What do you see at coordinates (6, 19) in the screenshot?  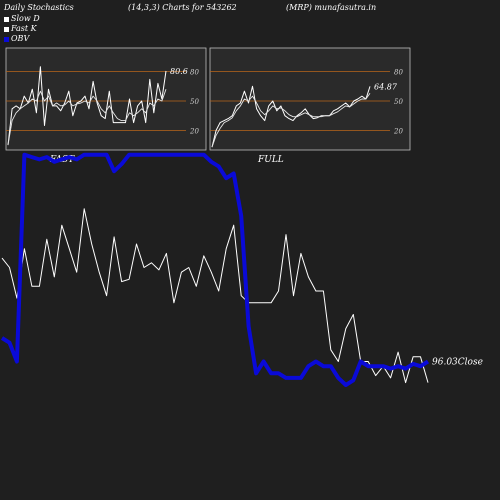 I see `legend-swatch-slow-d` at bounding box center [6, 19].